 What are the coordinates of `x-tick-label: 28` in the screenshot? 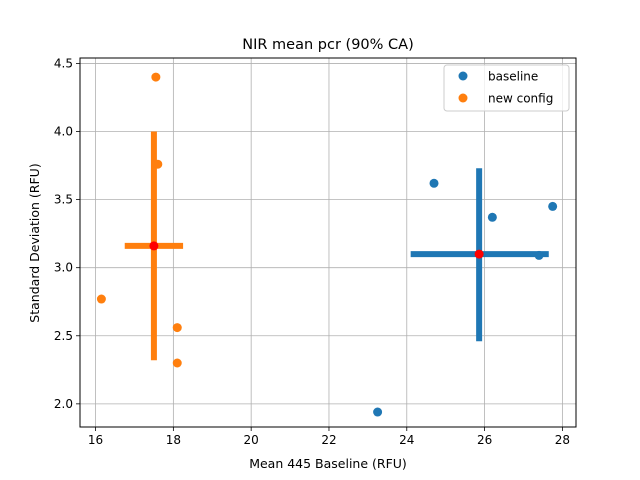 It's located at (562, 440).